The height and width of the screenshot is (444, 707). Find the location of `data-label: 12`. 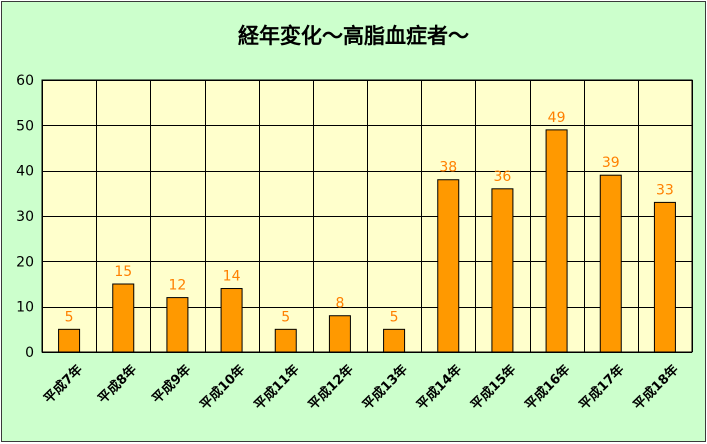

data-label: 12 is located at coordinates (178, 286).